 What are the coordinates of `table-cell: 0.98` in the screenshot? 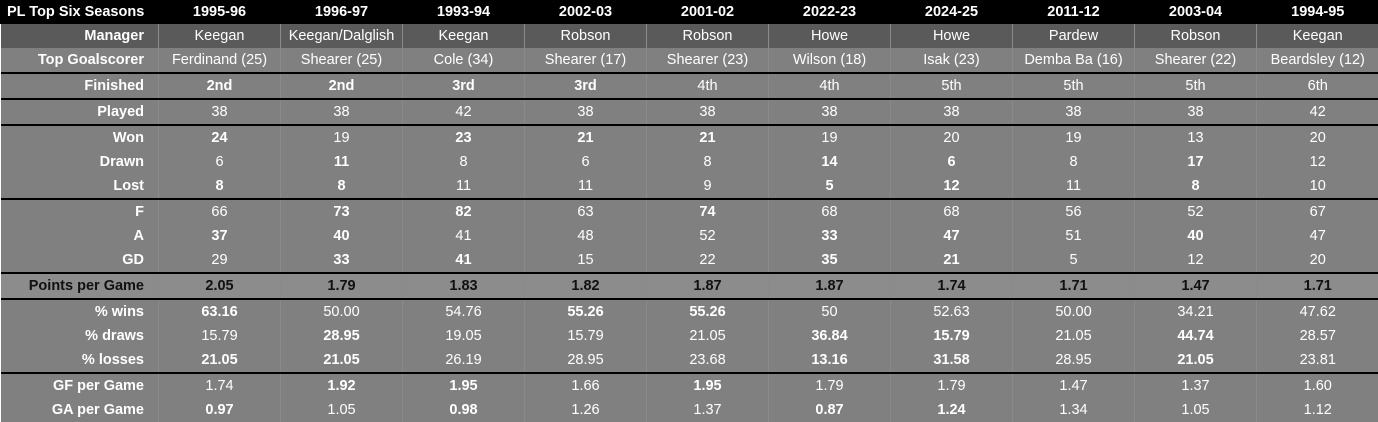 It's located at (464, 410).